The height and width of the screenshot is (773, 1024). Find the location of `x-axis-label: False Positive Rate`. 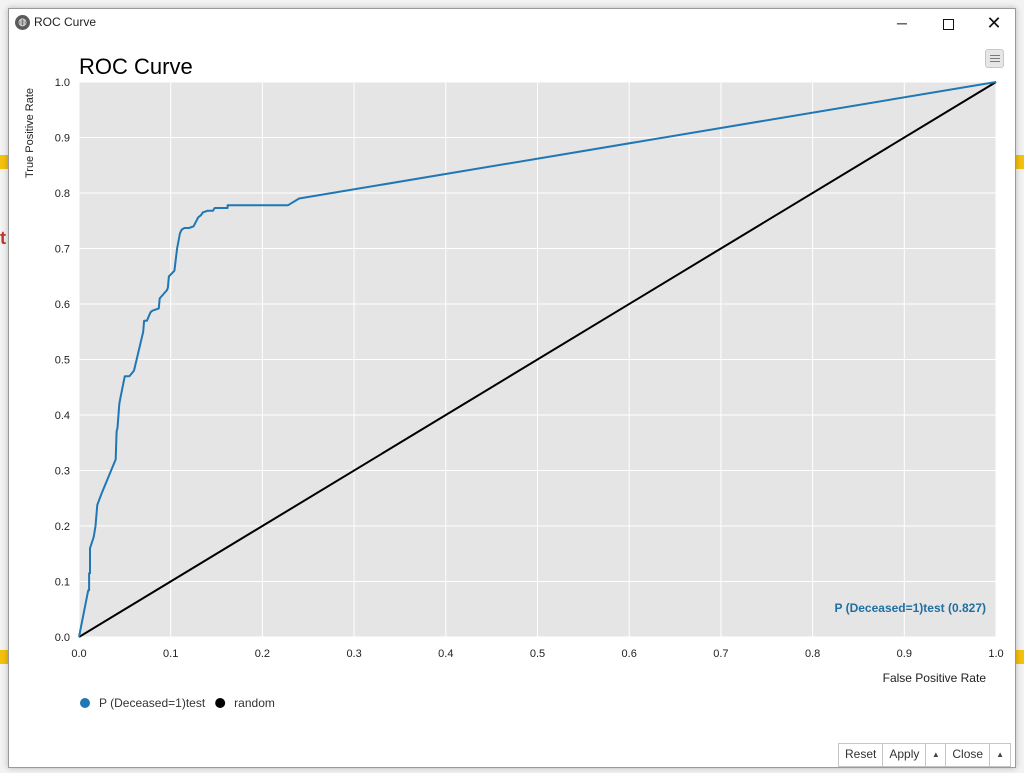

x-axis-label: False Positive Rate is located at coordinates (935, 678).